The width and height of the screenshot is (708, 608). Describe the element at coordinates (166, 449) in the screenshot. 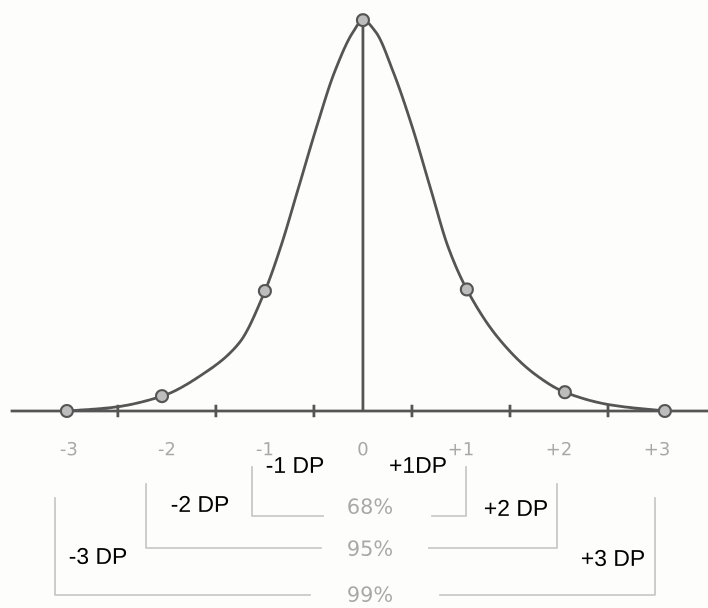

I see `x-tick-label: -2` at that location.